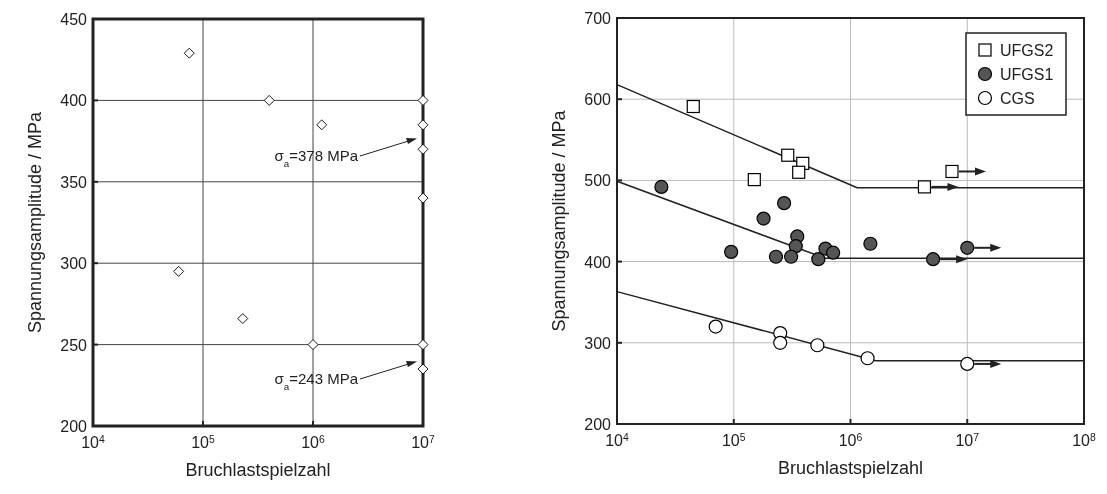 This screenshot has width=1107, height=494. I want to click on y-tick-label: 250, so click(74, 345).